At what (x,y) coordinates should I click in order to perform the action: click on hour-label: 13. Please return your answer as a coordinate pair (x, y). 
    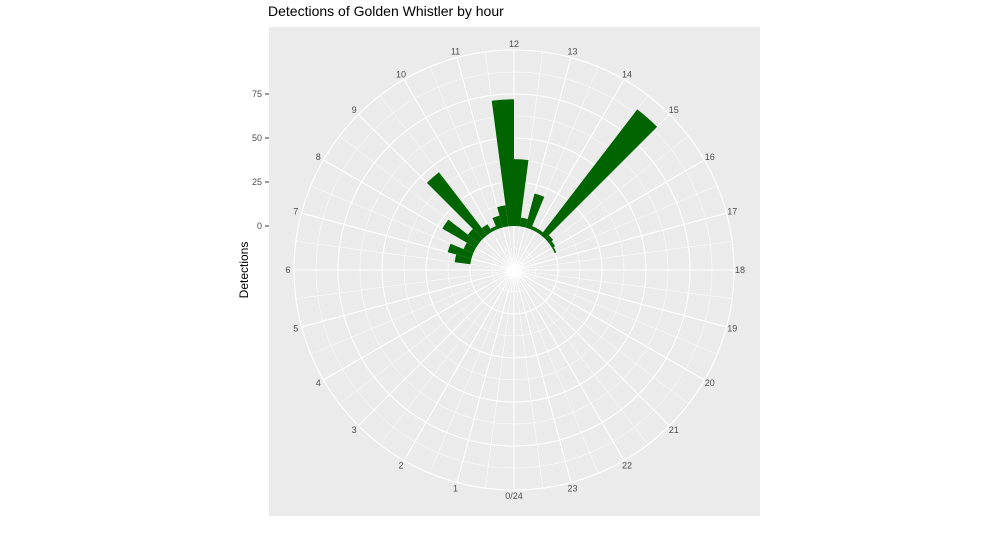
    Looking at the image, I should click on (572, 52).